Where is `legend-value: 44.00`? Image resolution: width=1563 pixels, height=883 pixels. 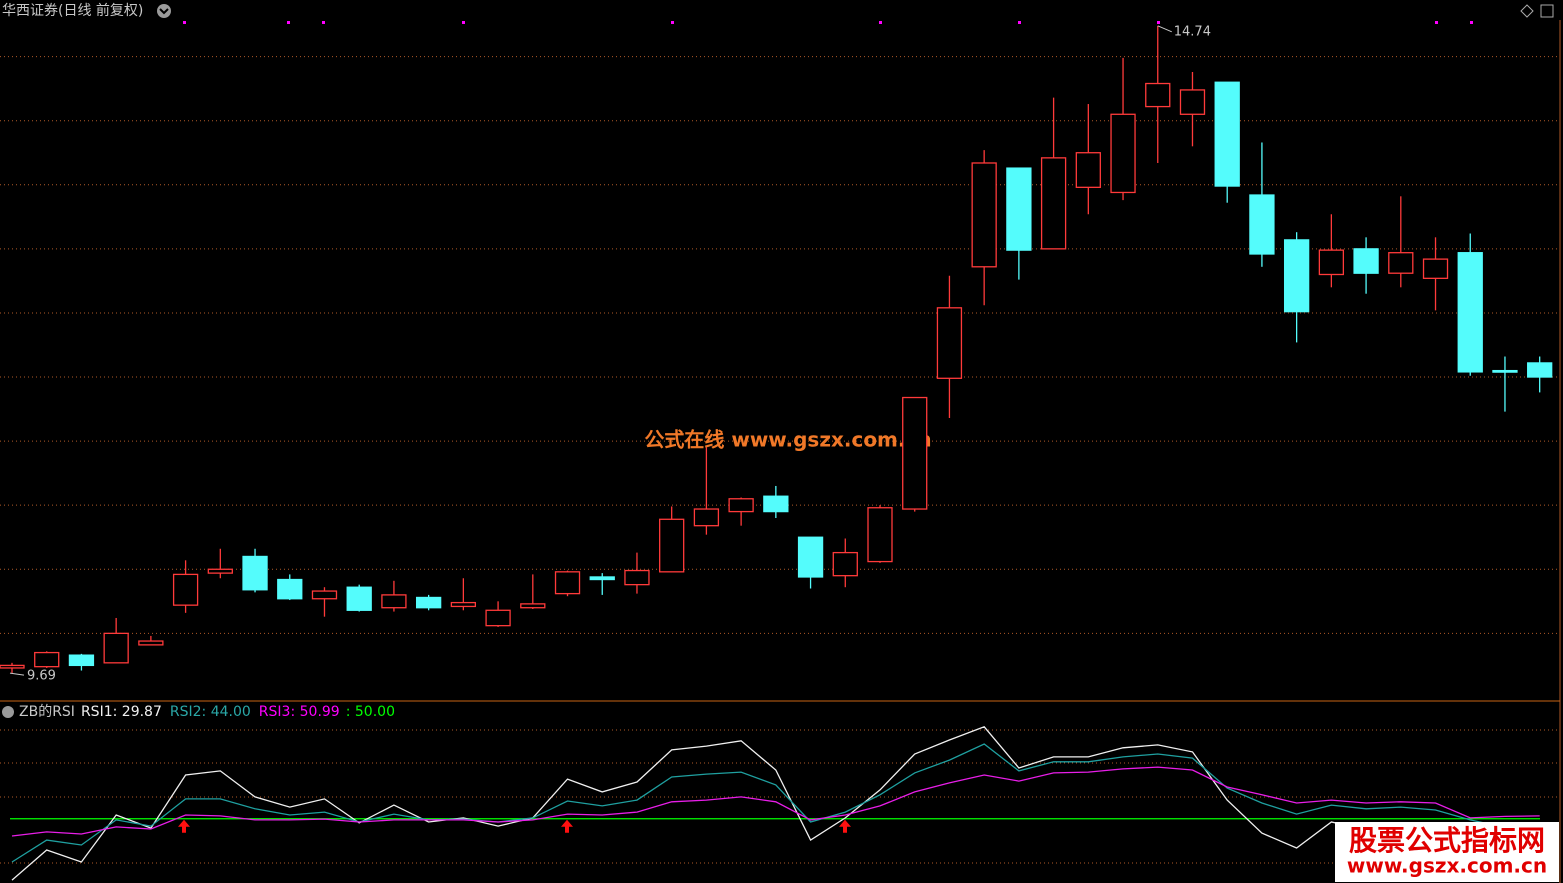
legend-value: 44.00 is located at coordinates (231, 712).